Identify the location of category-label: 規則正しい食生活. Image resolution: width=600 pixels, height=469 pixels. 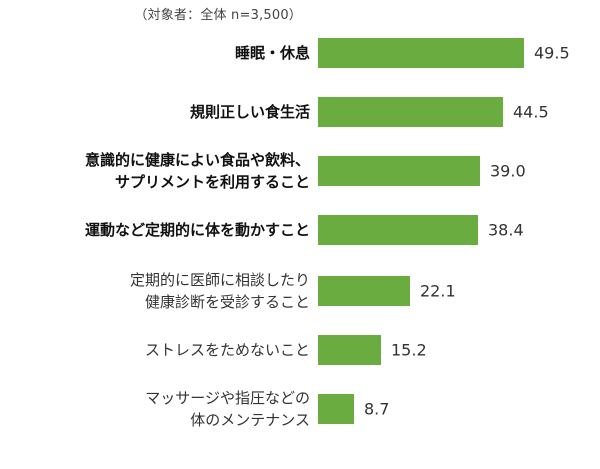
(250, 112).